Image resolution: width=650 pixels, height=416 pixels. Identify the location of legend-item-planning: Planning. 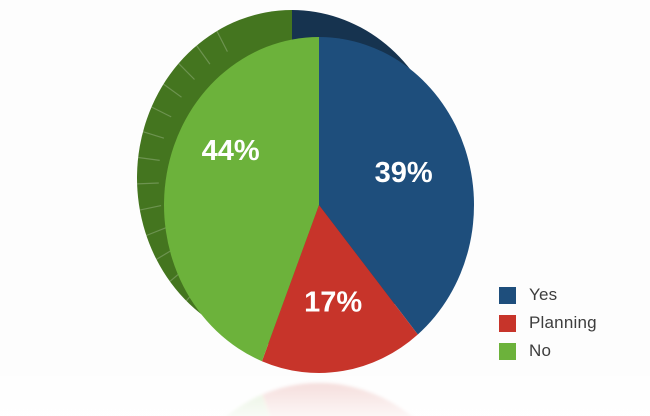
(548, 323).